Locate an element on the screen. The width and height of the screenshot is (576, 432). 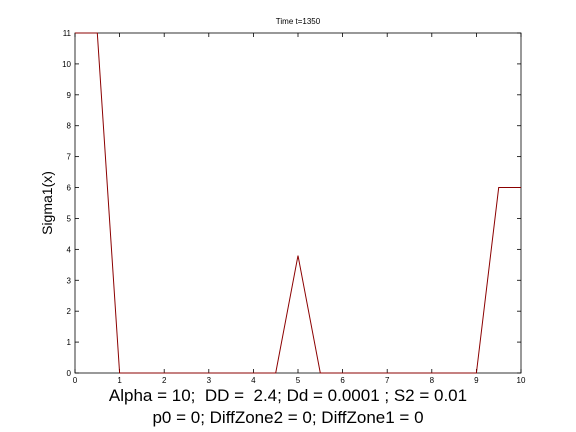
y-tick-label: 5 is located at coordinates (69, 218).